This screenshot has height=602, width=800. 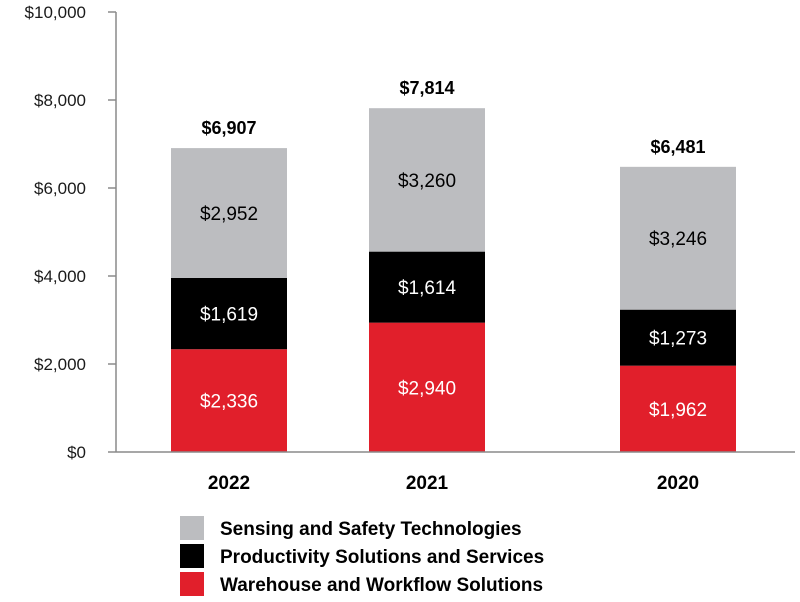 I want to click on bar-total-label: $7,814, so click(x=426, y=88).